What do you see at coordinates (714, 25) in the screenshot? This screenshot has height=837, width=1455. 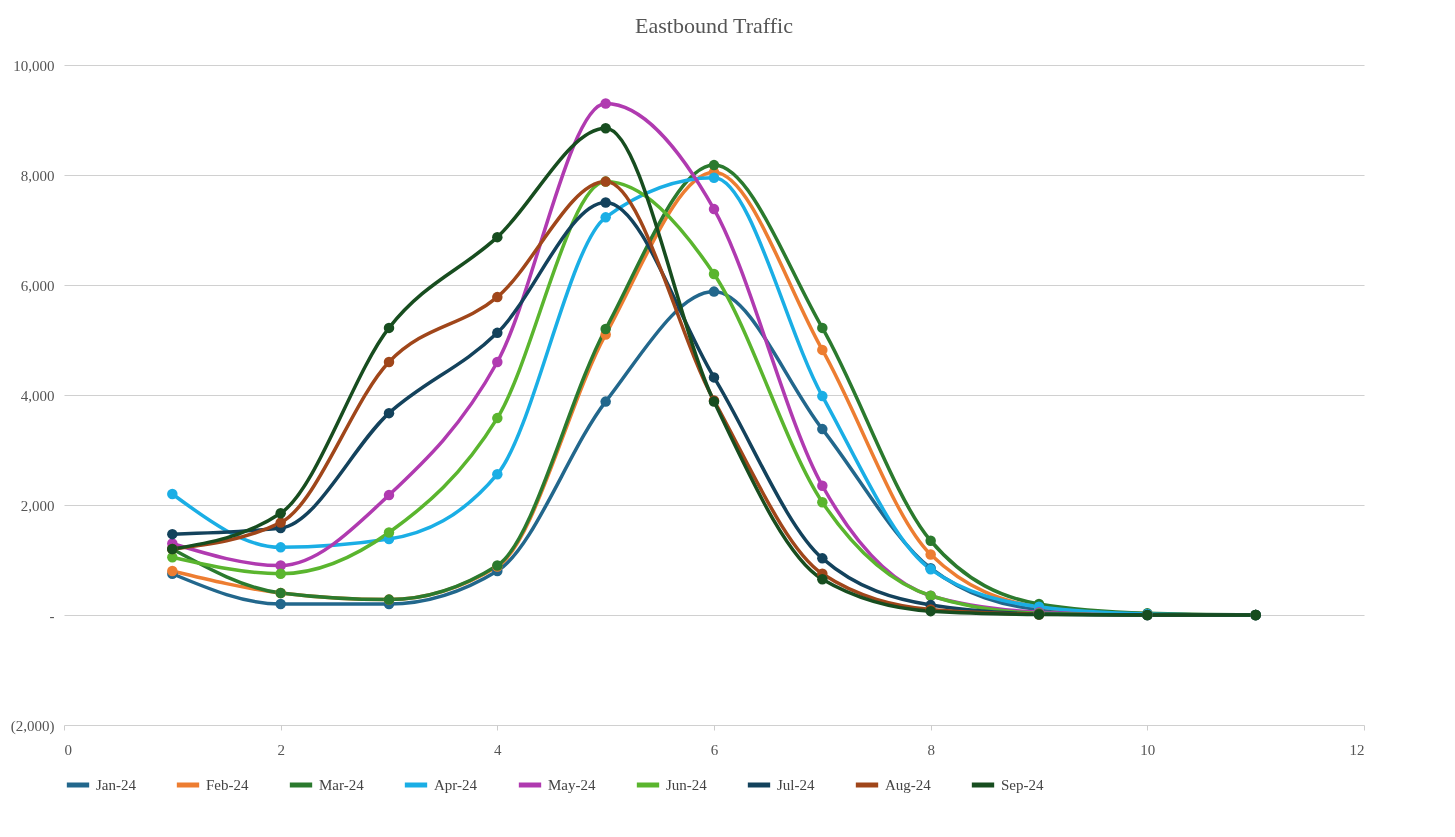 I see `chart-title: Eastbound Traffic` at bounding box center [714, 25].